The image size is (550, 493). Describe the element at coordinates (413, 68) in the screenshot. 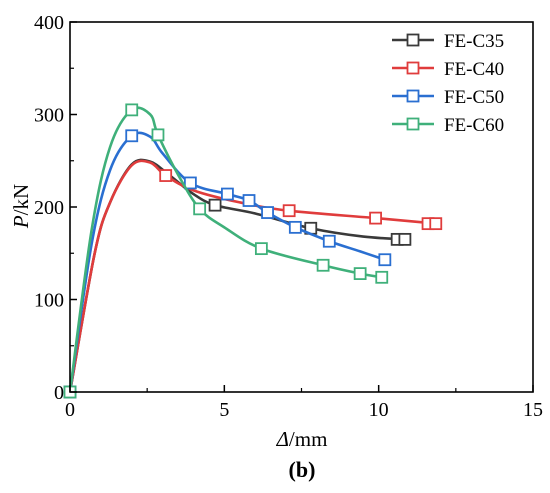

I see `legend-marker-fe-c40` at that location.